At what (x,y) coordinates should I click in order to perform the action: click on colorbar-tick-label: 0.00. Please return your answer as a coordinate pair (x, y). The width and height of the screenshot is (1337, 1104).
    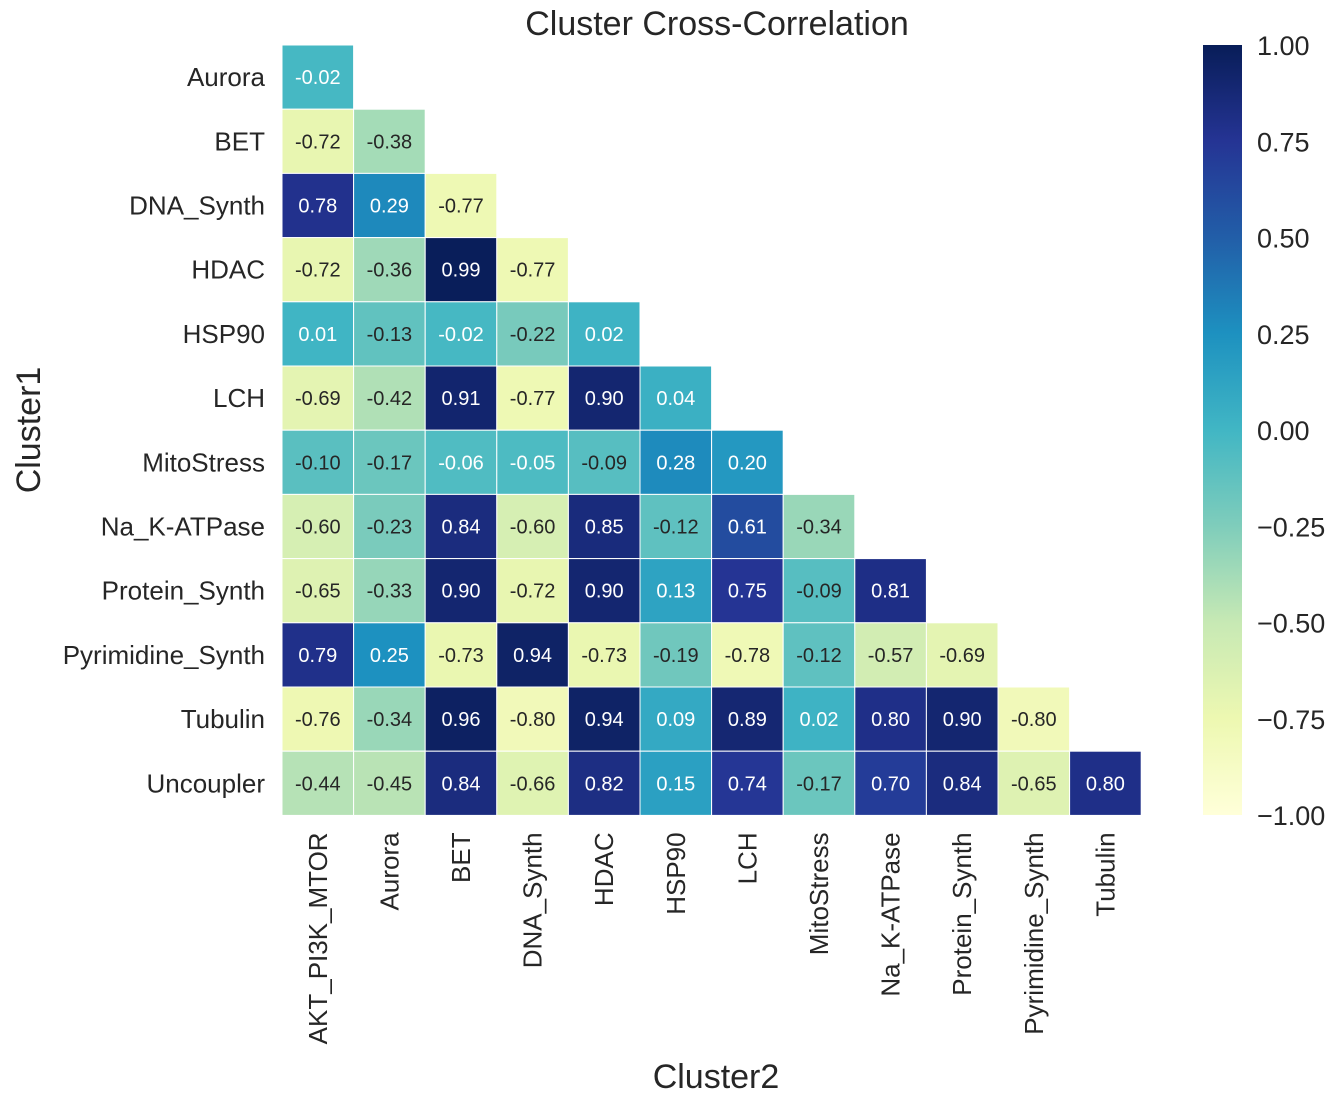
    Looking at the image, I should click on (1283, 431).